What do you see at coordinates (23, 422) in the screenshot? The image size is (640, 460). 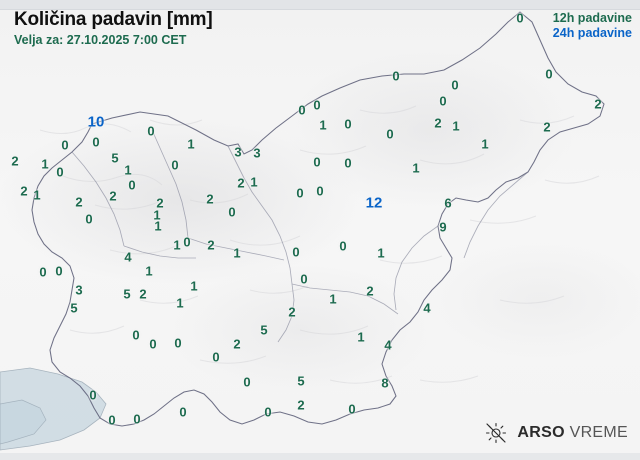 I see `sea-polygon-lower` at bounding box center [23, 422].